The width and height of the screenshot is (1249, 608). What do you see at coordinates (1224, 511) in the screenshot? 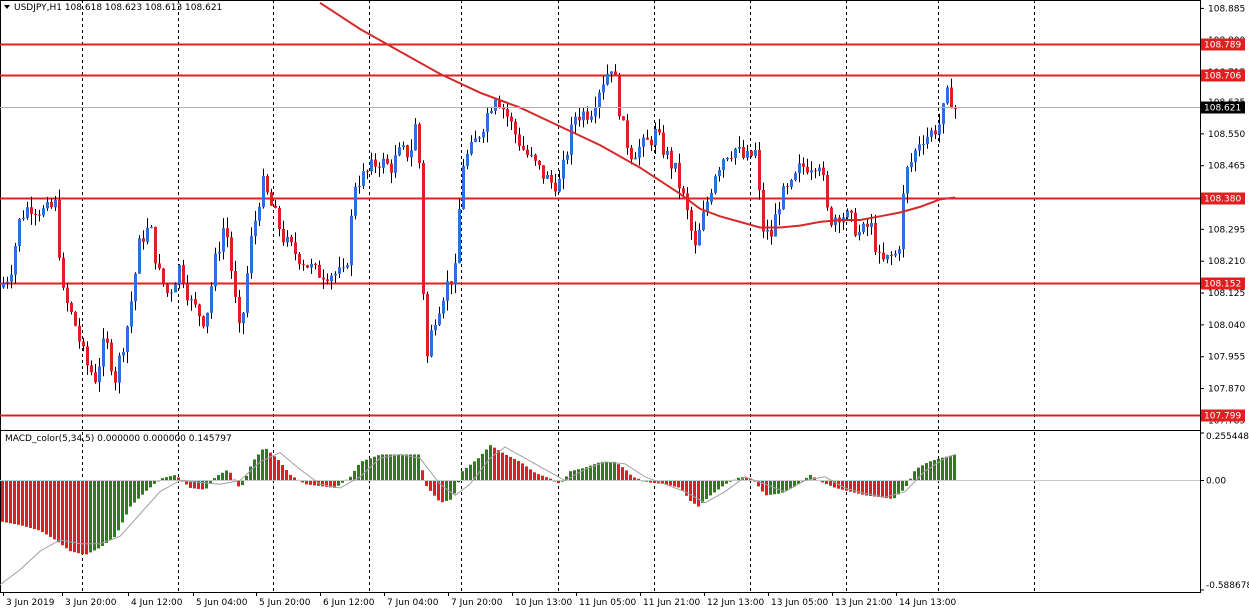
I see `macd-axis: 0.255448 0.00 -0.588678` at bounding box center [1224, 511].